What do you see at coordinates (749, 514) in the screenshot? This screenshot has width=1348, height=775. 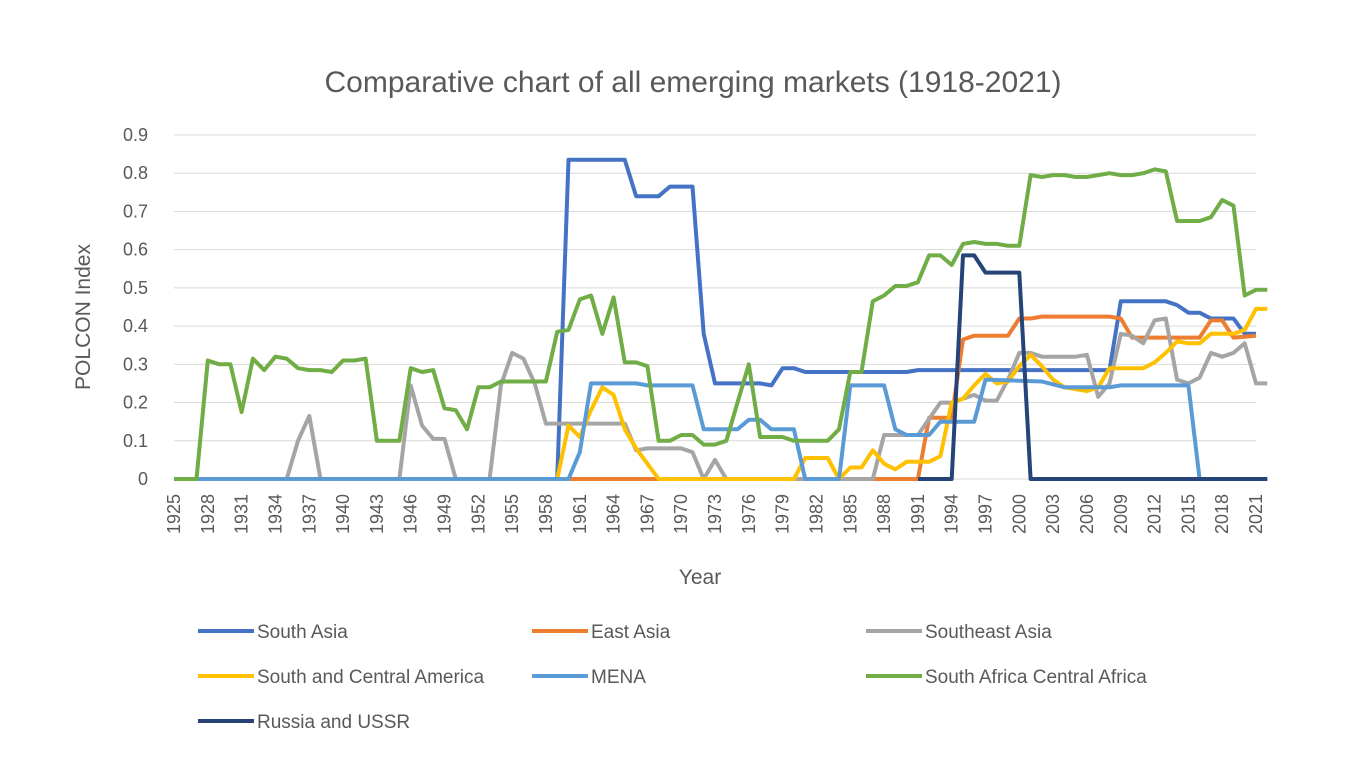 I see `x-tick-label: 1976` at bounding box center [749, 514].